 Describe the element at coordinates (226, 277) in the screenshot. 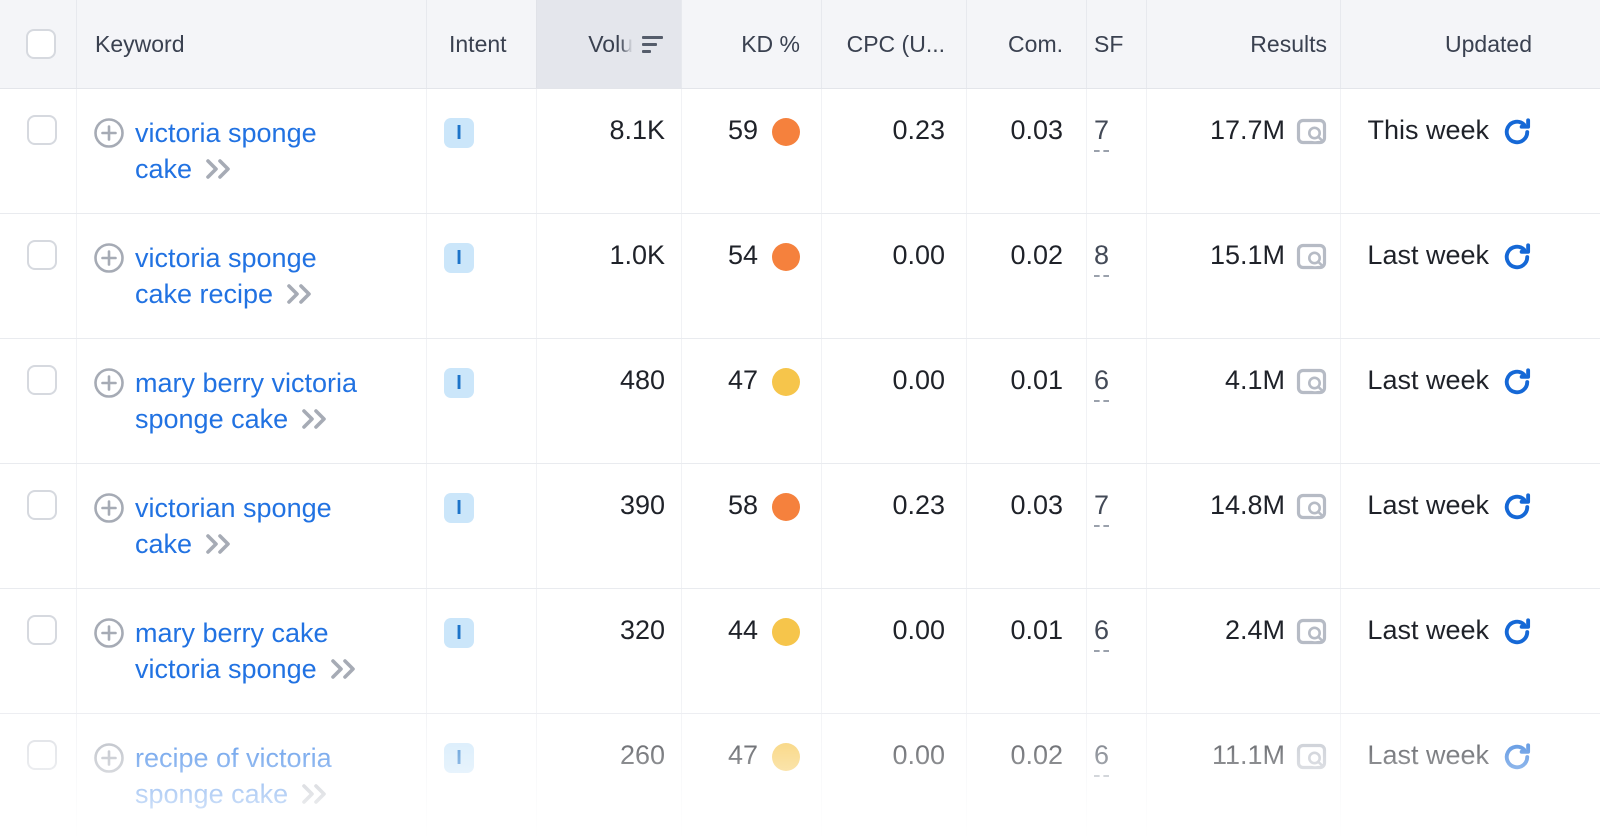

I see `keyword-link: victoria sponge cake recipe` at that location.